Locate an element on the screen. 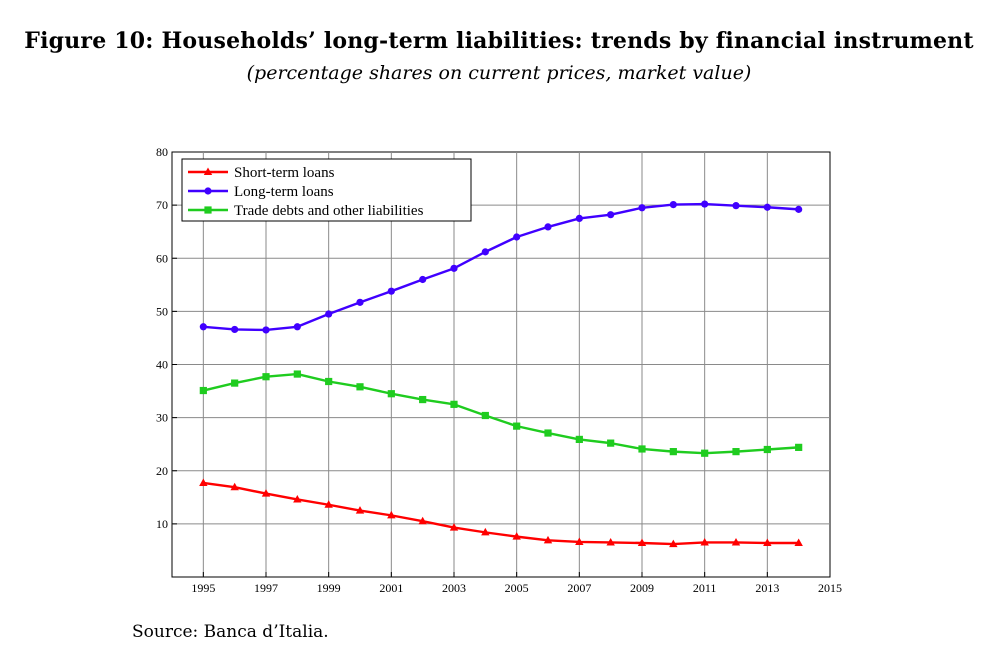  x-tick-label: 2001 is located at coordinates (391, 588).